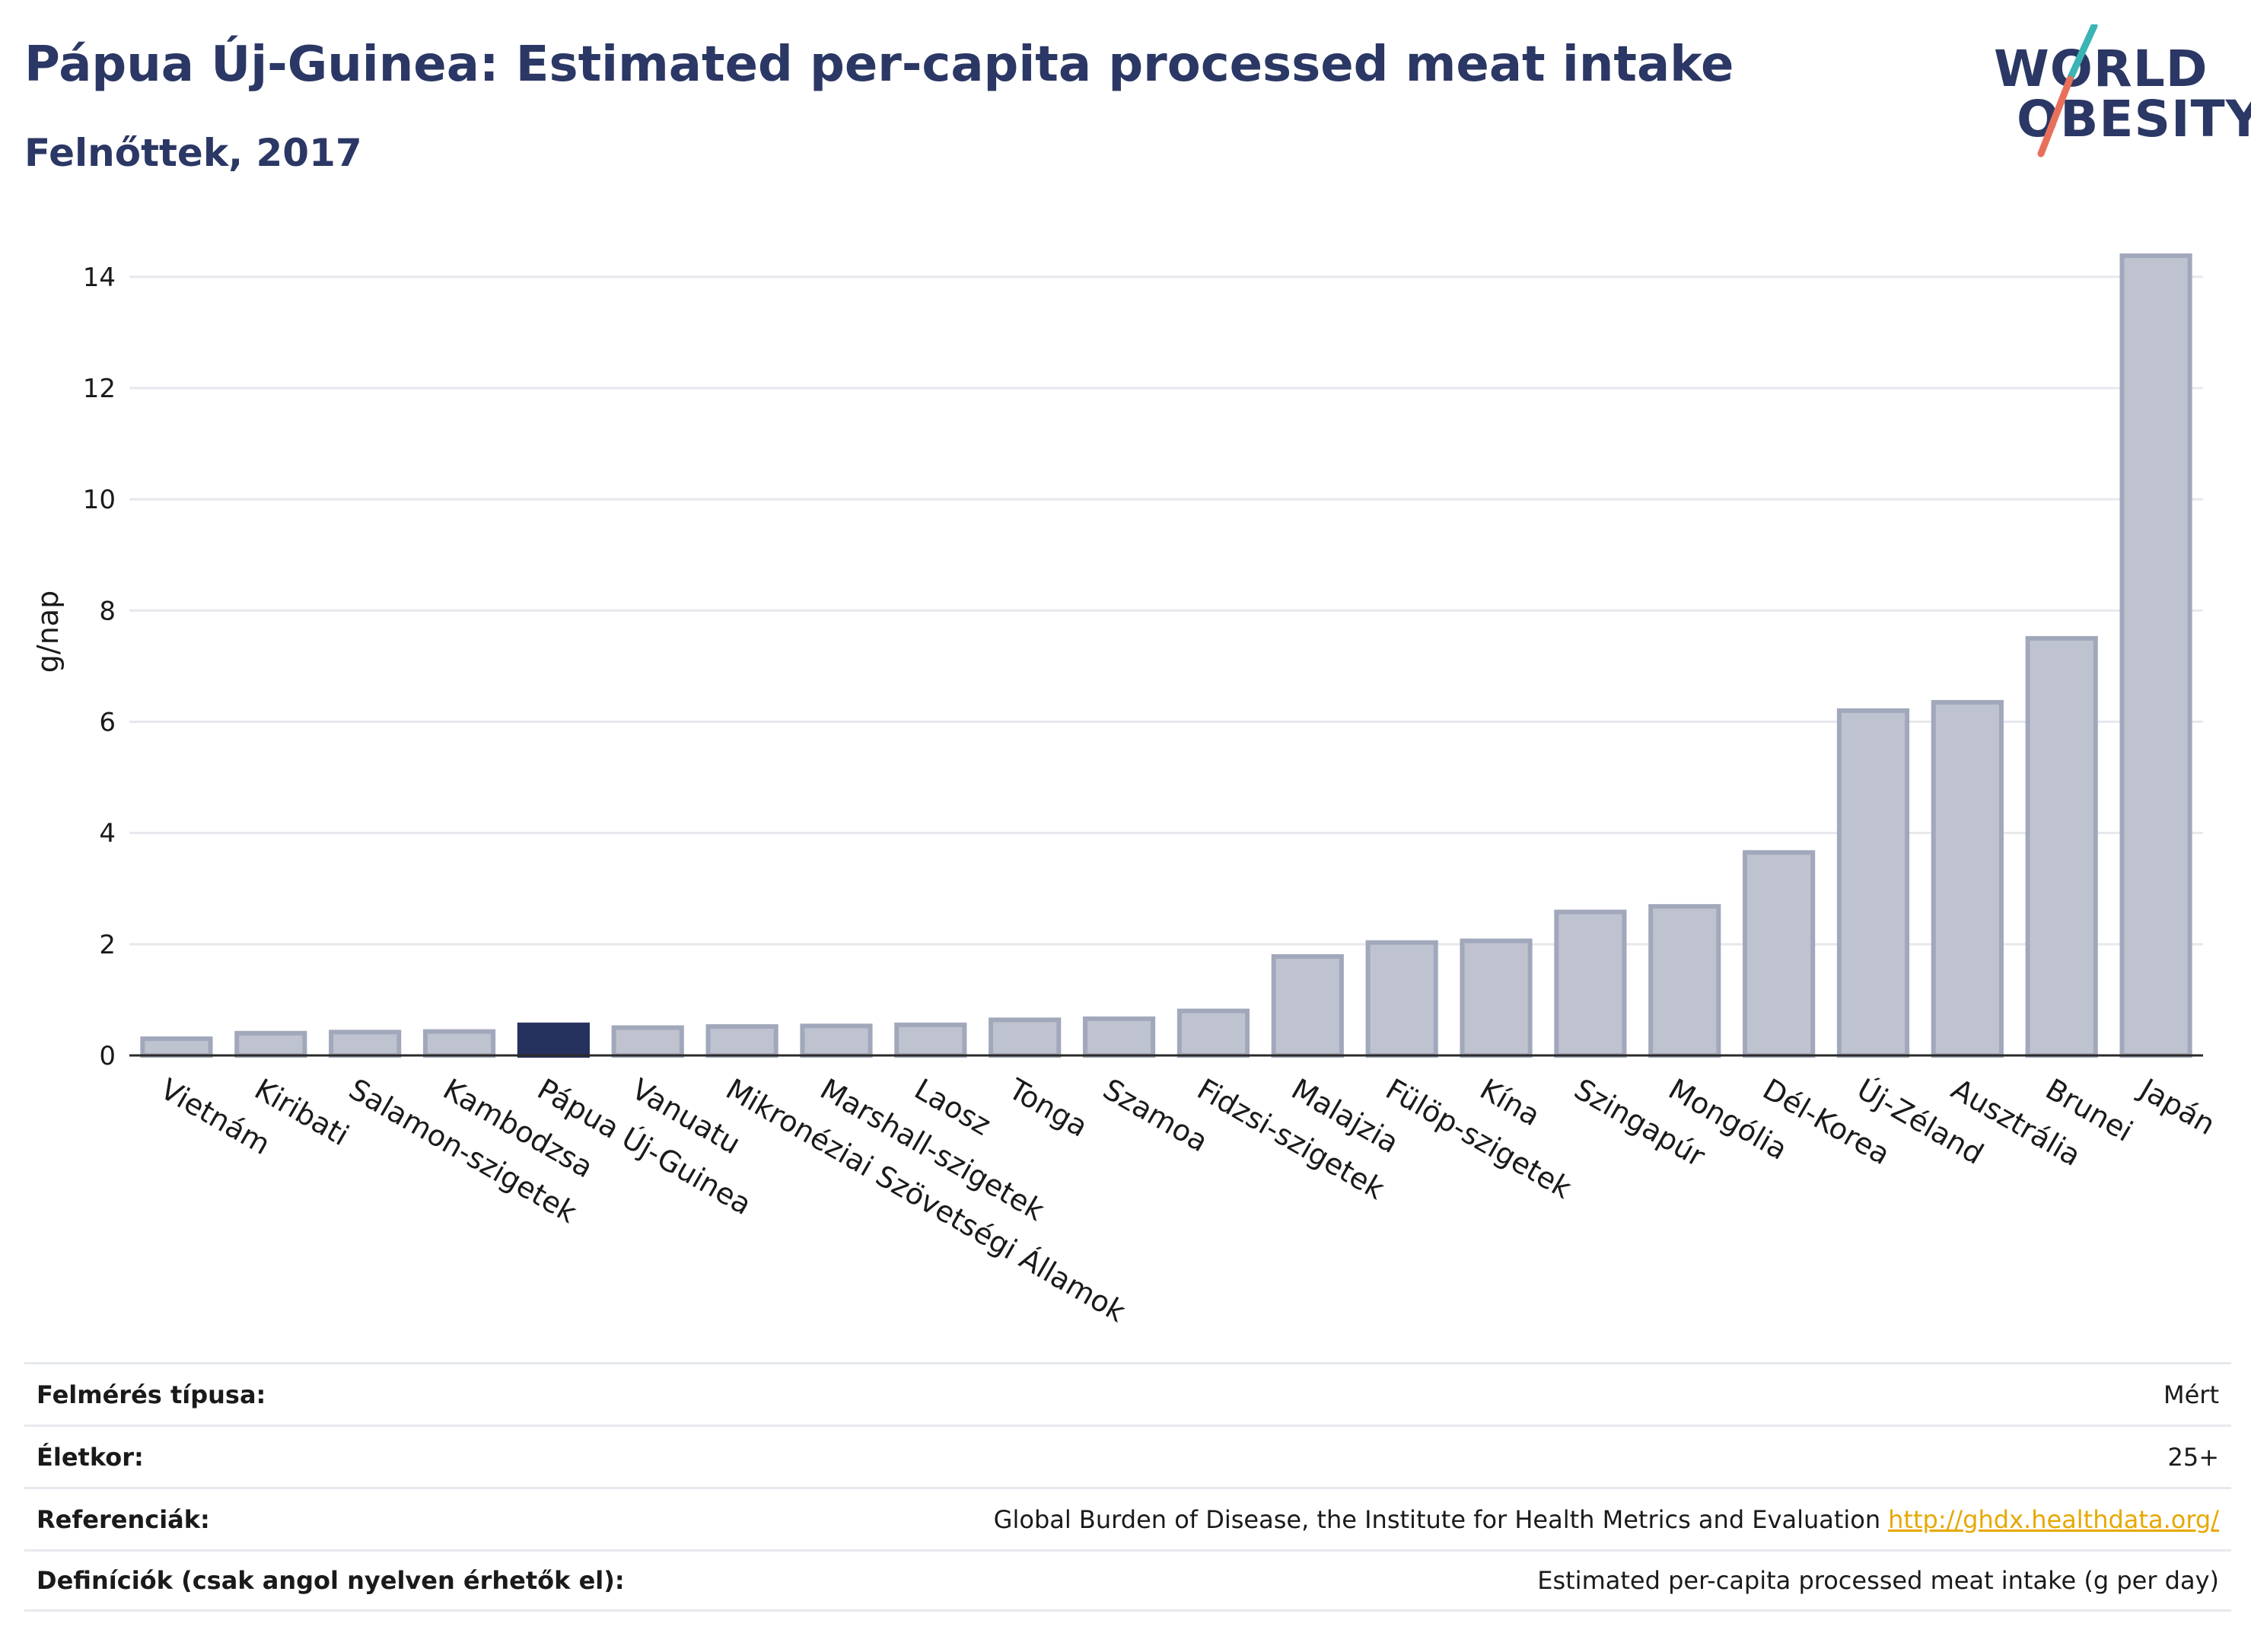 The image size is (2251, 1652). Describe the element at coordinates (107, 945) in the screenshot. I see `y-tick-label: 2` at that location.